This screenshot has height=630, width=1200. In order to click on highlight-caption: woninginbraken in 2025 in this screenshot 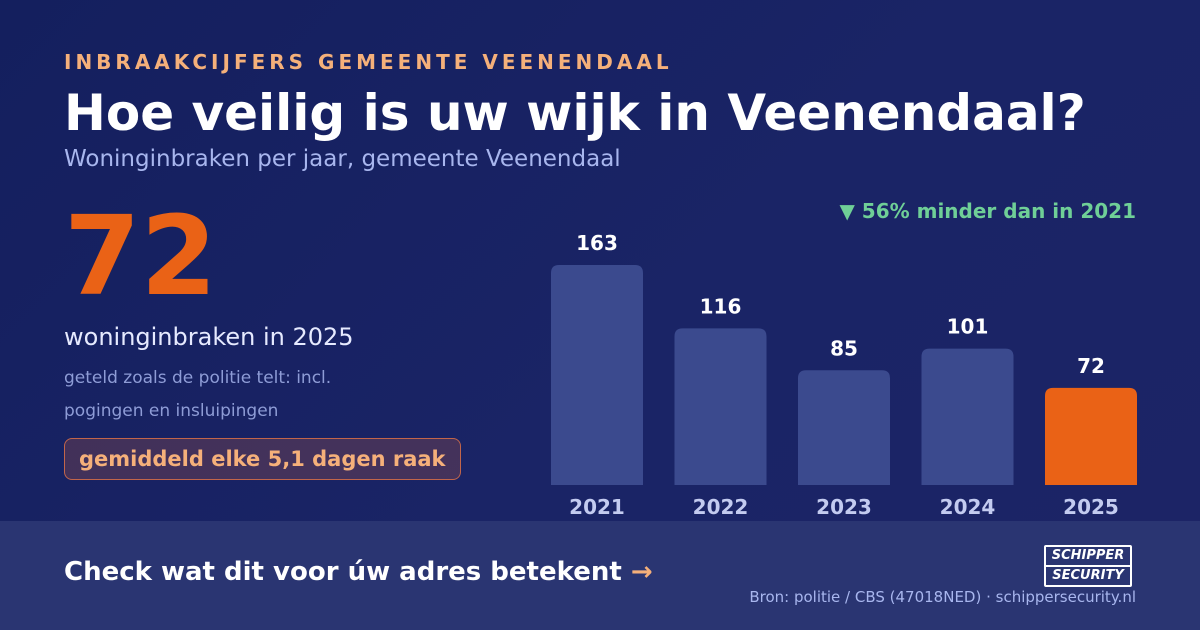, I will do `click(209, 337)`.